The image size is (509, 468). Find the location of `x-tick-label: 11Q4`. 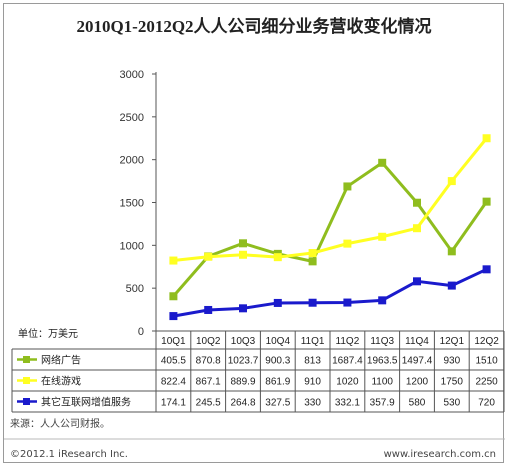

x-tick-label: 11Q4 is located at coordinates (417, 341).